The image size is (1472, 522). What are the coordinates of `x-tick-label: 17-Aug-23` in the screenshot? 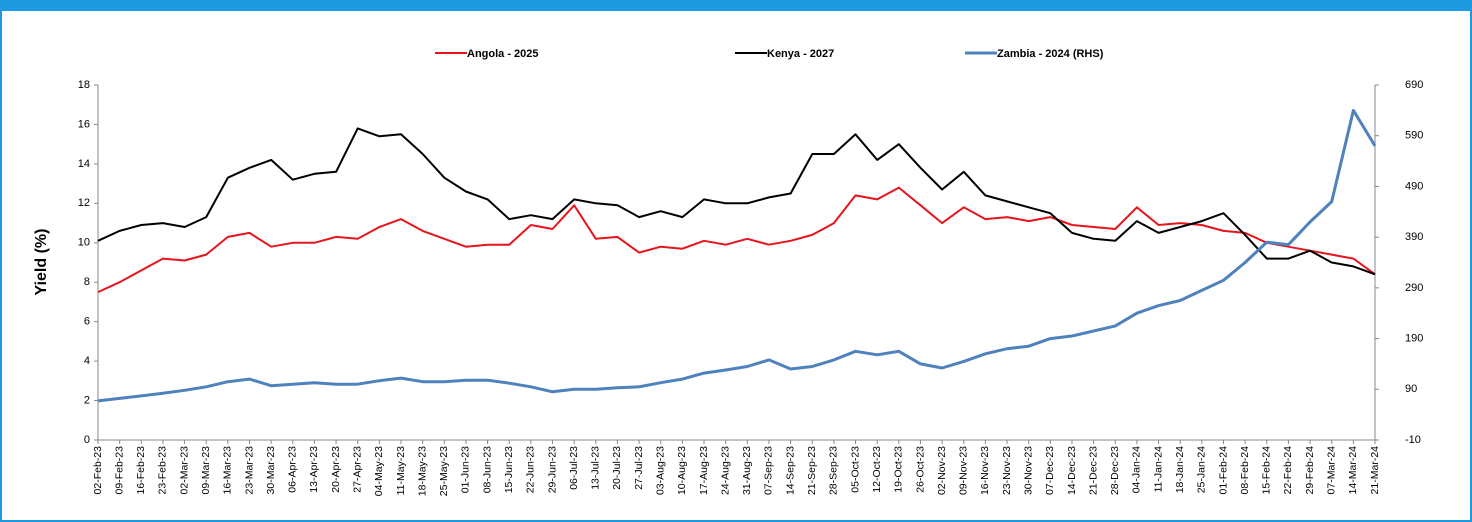 It's located at (704, 470).